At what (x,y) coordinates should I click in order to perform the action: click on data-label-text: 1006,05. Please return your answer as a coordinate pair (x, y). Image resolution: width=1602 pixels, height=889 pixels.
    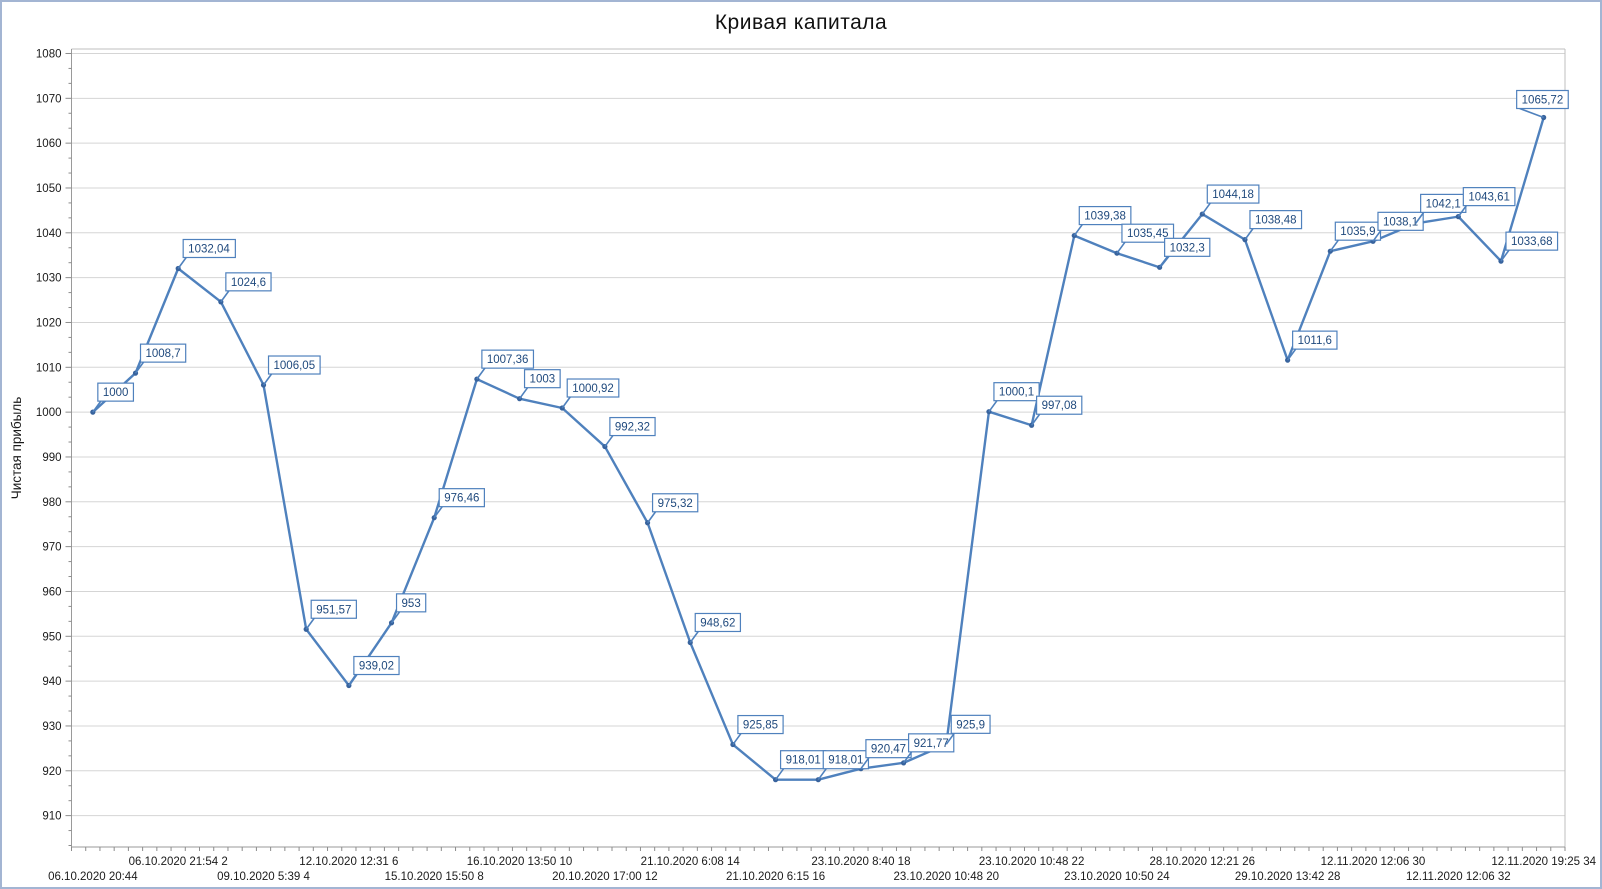
    Looking at the image, I should click on (295, 366).